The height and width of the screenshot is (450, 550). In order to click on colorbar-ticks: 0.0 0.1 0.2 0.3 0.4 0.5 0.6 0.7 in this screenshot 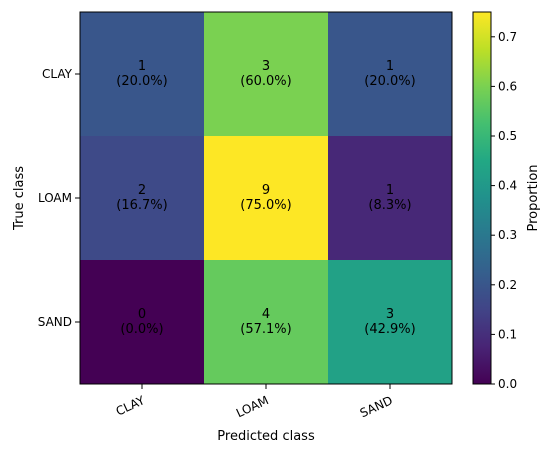, I will do `click(504, 210)`.